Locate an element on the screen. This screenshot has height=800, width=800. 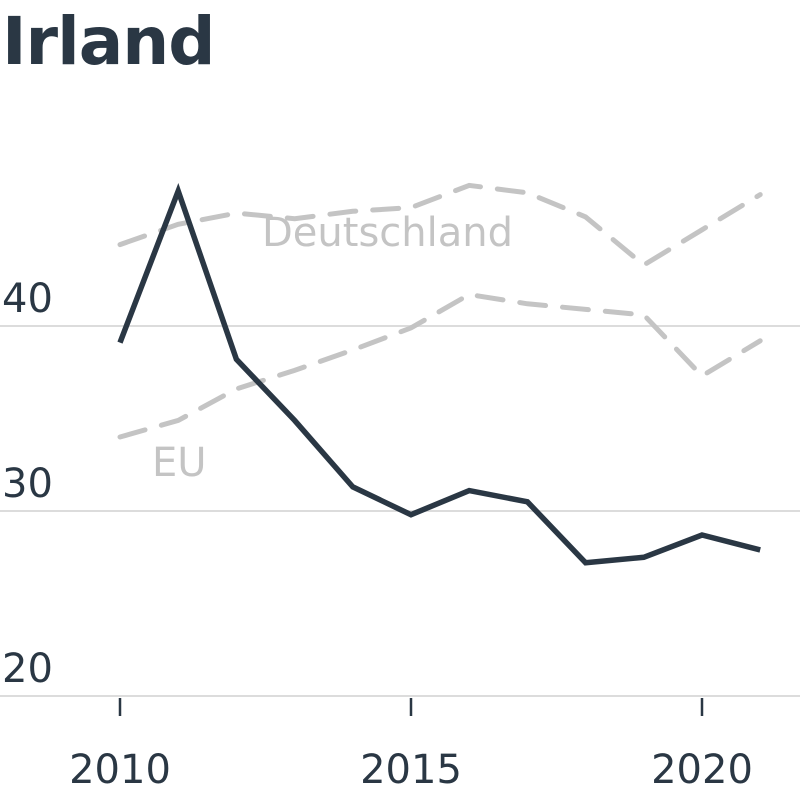
y-axis-tick-labels: 20 30 40 is located at coordinates (27, 484).